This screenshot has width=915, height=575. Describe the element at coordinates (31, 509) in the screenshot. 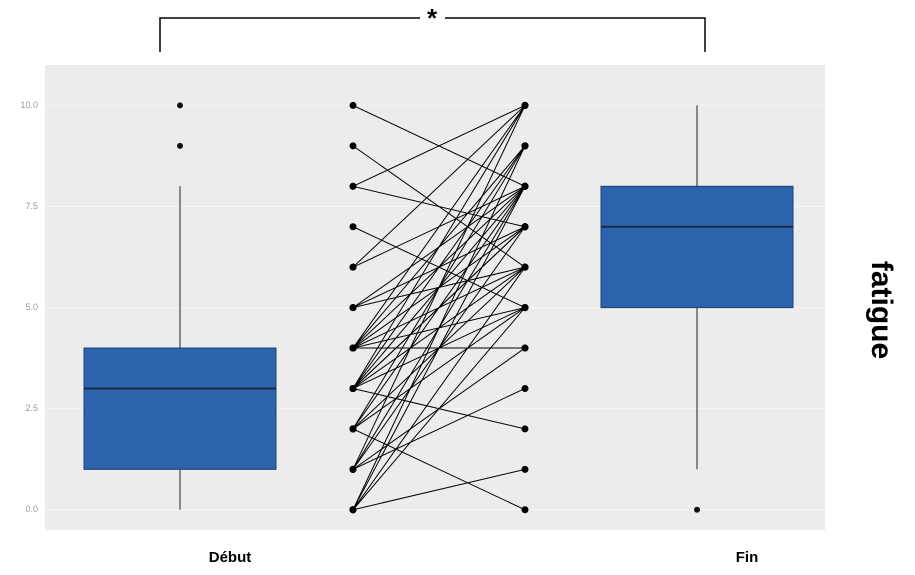

I see `y-tick-label: 0.0` at that location.